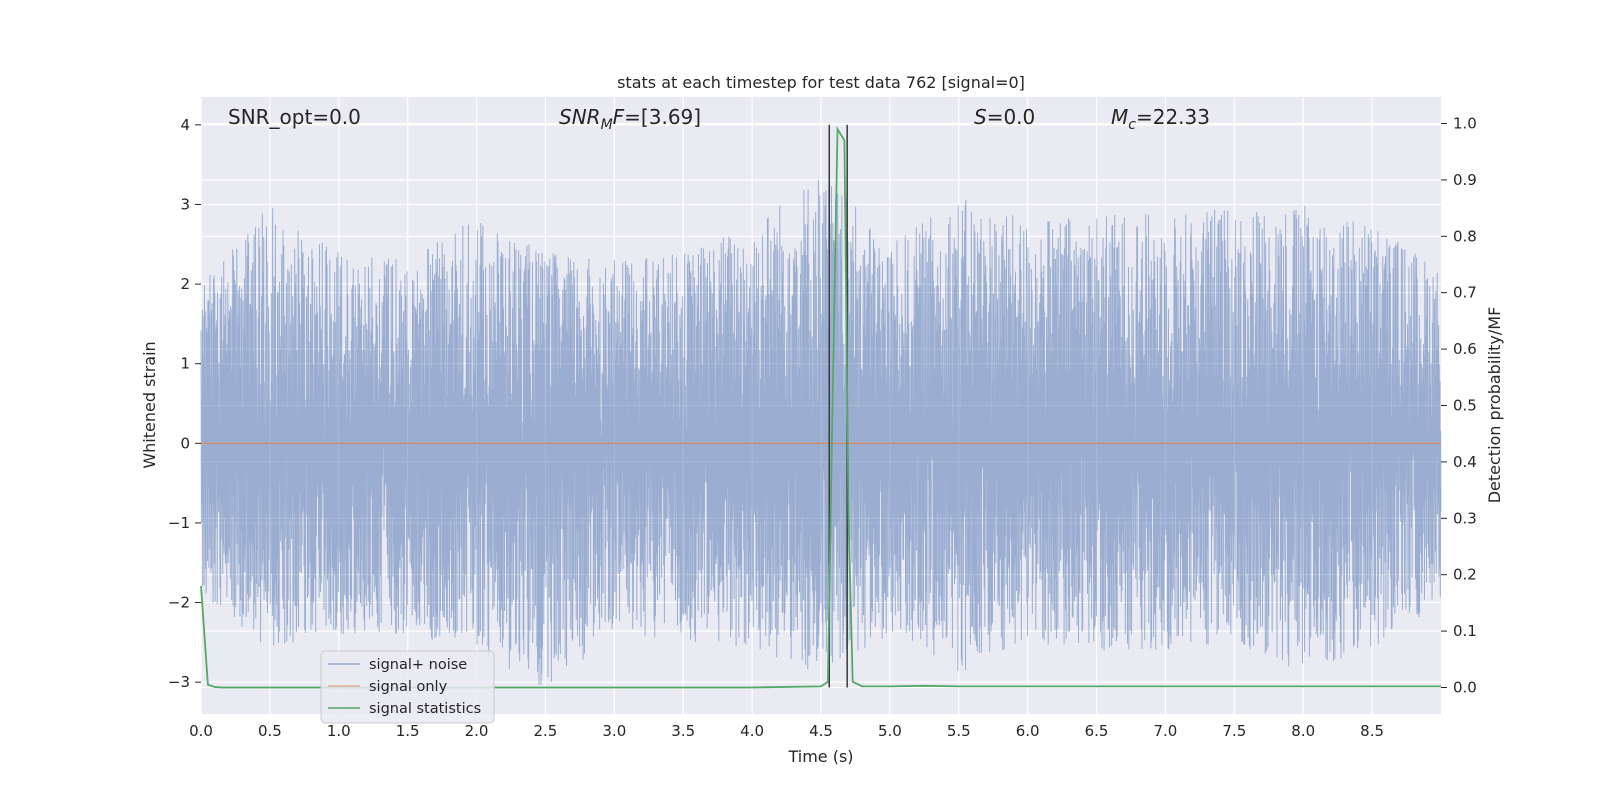 This screenshot has width=1600, height=800. I want to click on x-tick-label: 5.5, so click(959, 731).